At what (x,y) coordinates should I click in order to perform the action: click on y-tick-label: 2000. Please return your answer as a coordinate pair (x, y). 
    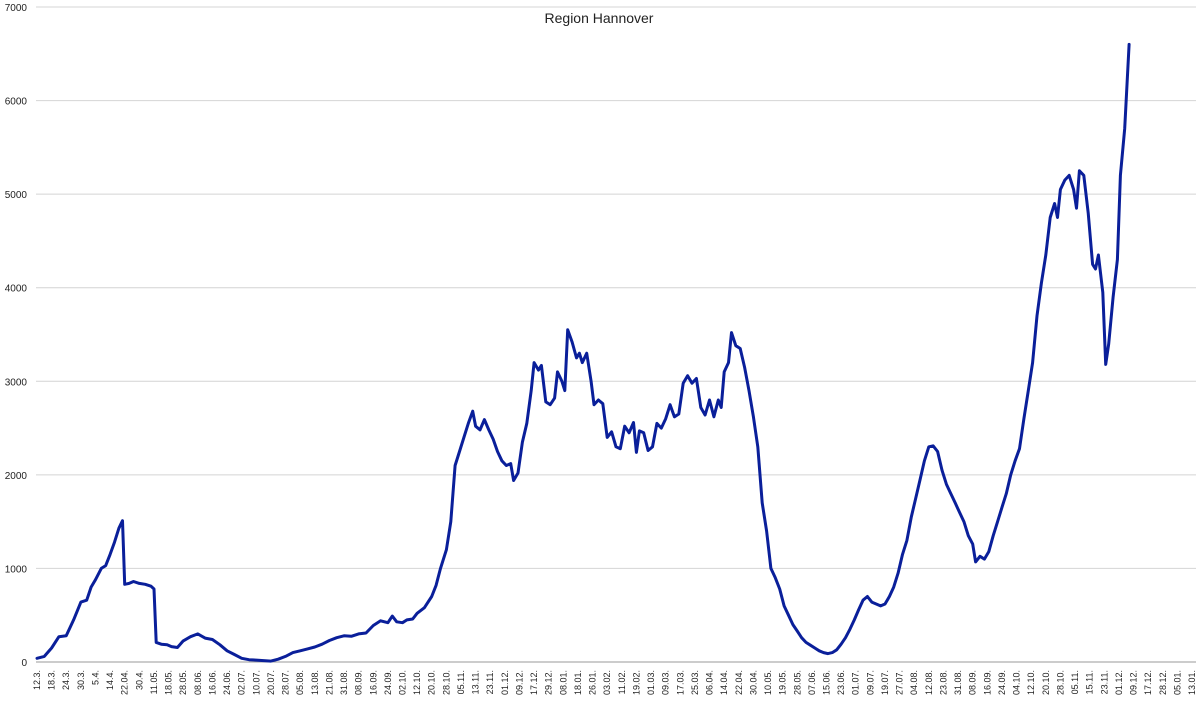
    Looking at the image, I should click on (16, 476).